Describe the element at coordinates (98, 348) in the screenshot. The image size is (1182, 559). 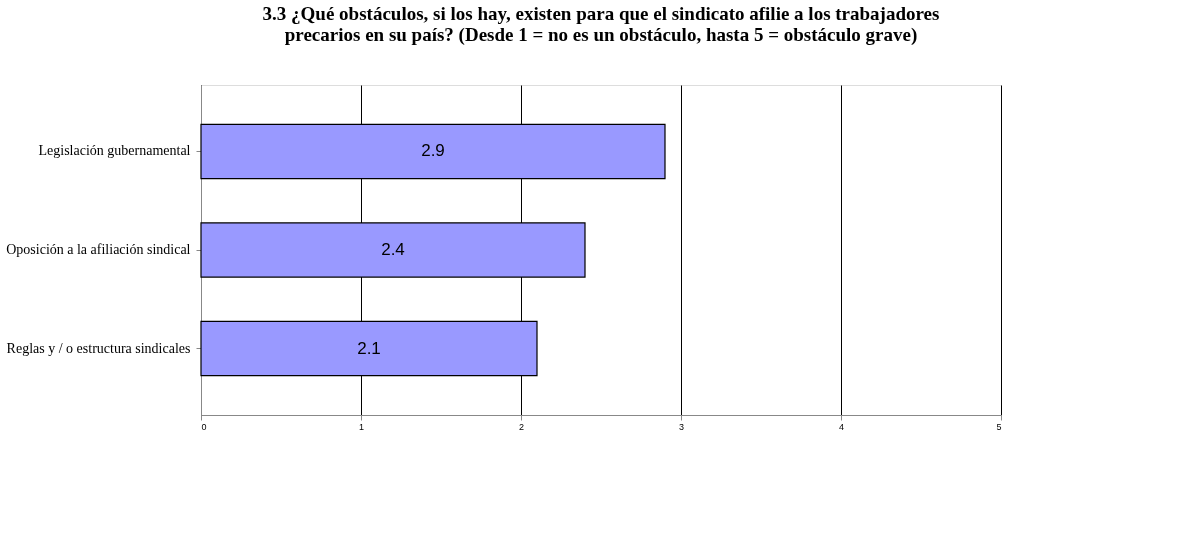
I see `y-tick-label: Reglas y / o estructura sindicales` at that location.